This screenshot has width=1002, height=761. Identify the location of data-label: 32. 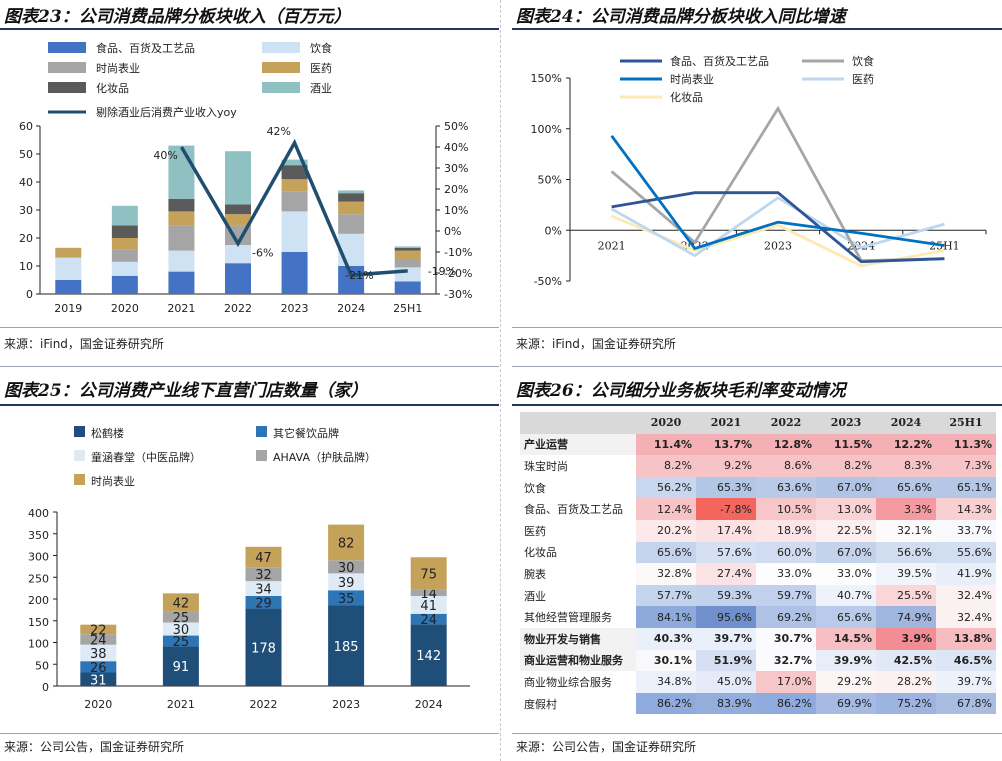
(263, 575).